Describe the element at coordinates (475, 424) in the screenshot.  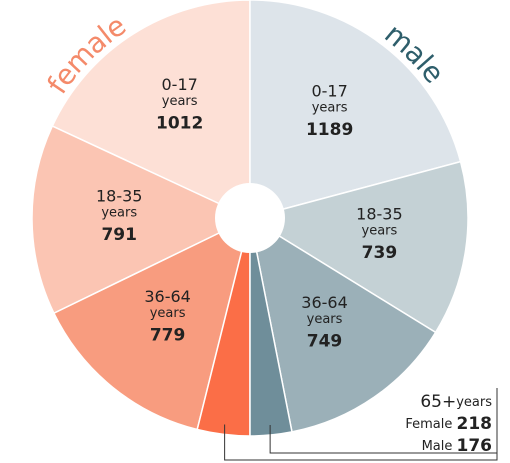
I see `callout-value: 218` at that location.